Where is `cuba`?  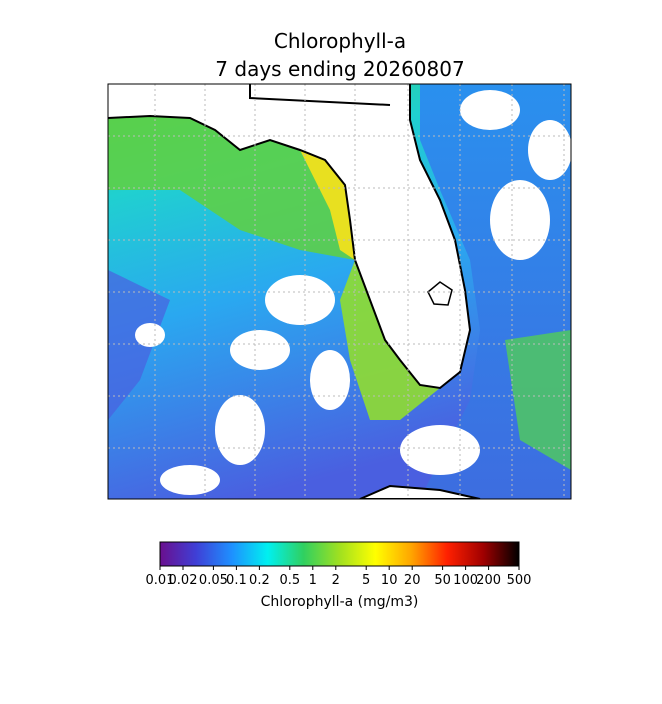 cuba is located at coordinates (420, 491).